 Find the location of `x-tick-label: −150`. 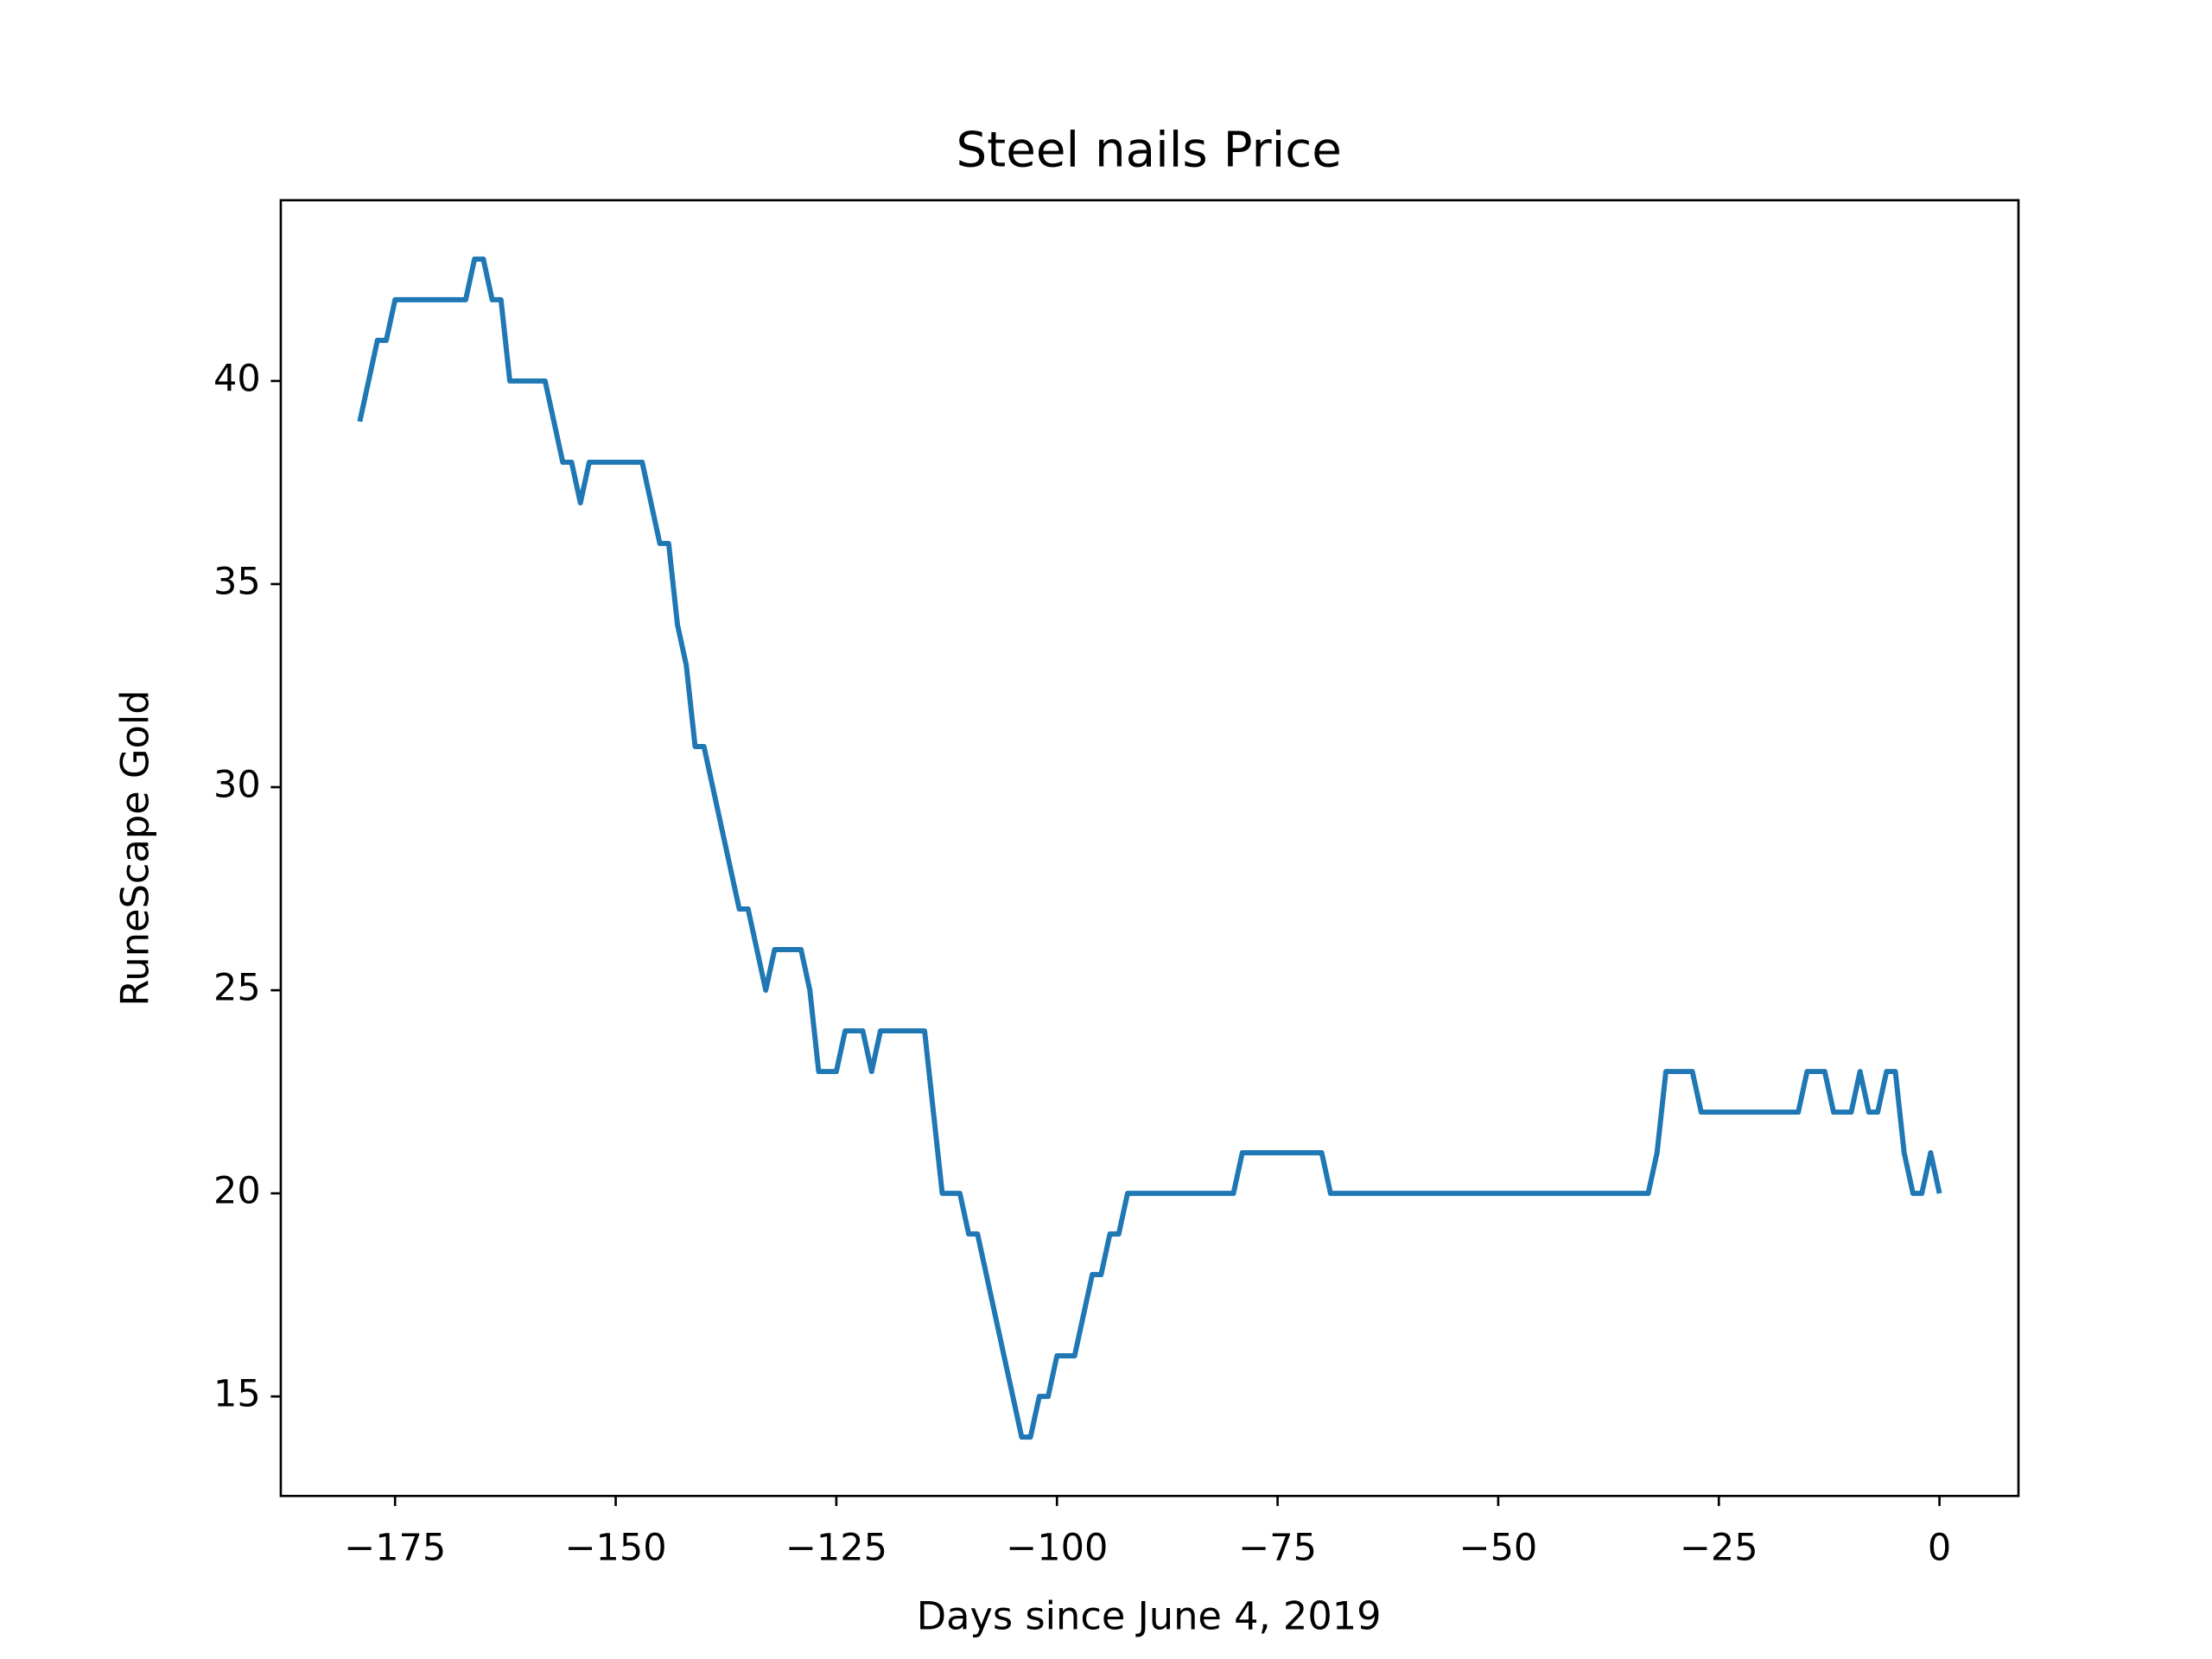

x-tick-label: −150 is located at coordinates (615, 1548).